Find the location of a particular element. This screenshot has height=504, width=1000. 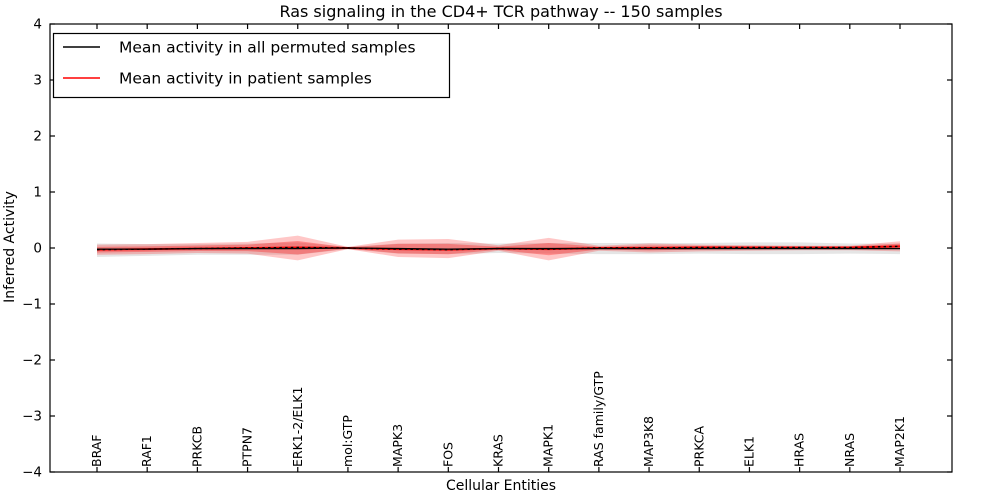

x-category-label: RAS family/GTP is located at coordinates (598, 419).